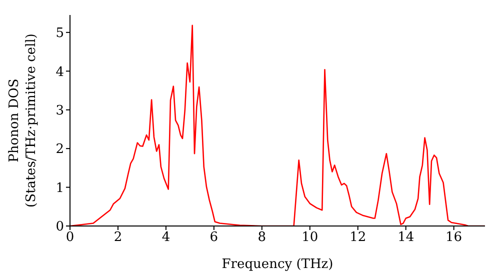 This screenshot has width=500, height=280. What do you see at coordinates (278, 264) in the screenshot?
I see `x-axis-title: Frequency (THz)` at bounding box center [278, 264].